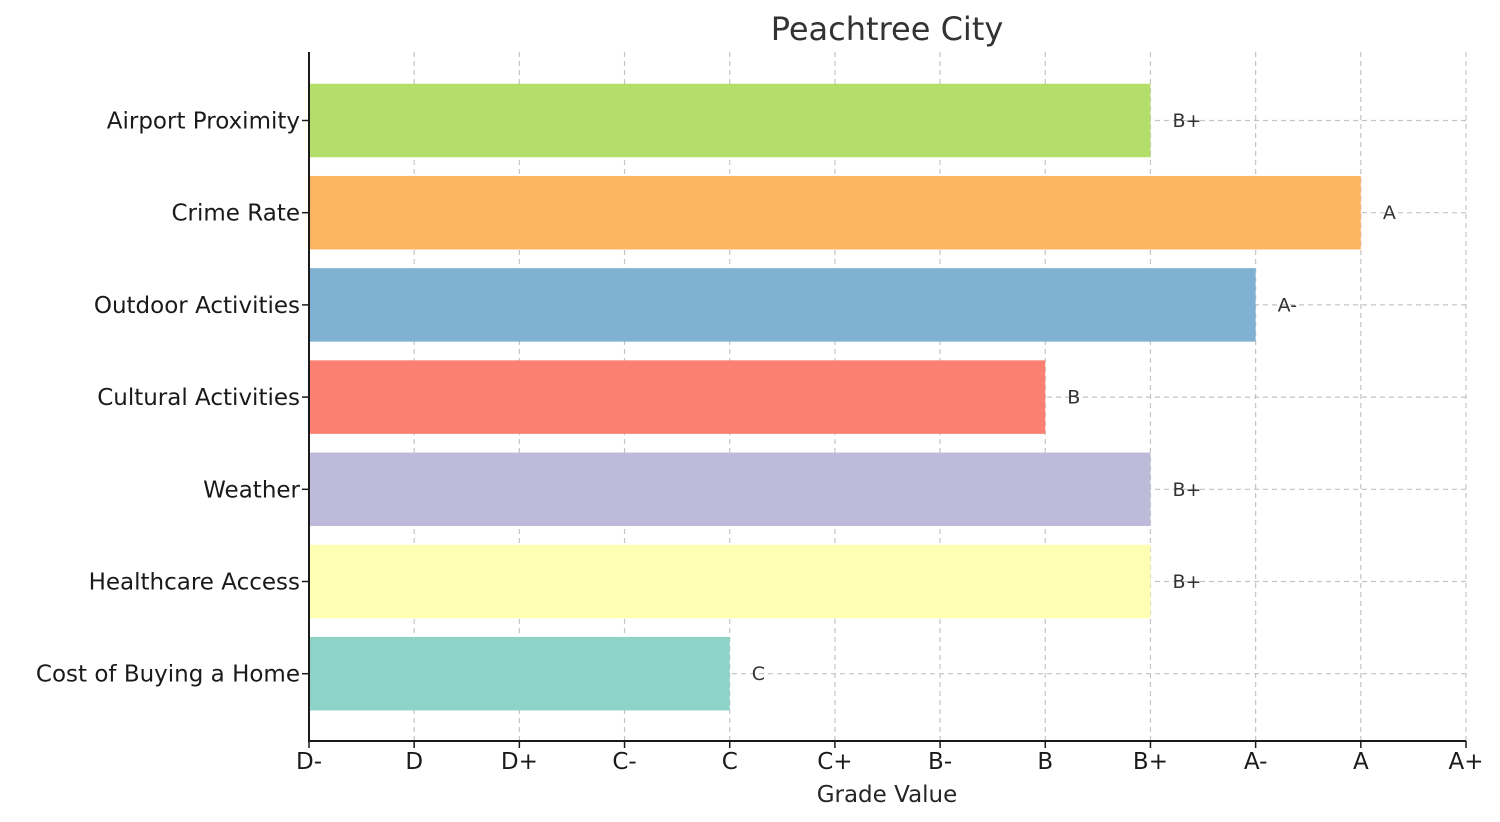 The width and height of the screenshot is (1500, 822). What do you see at coordinates (1045, 762) in the screenshot?
I see `x-tick-label: B` at bounding box center [1045, 762].